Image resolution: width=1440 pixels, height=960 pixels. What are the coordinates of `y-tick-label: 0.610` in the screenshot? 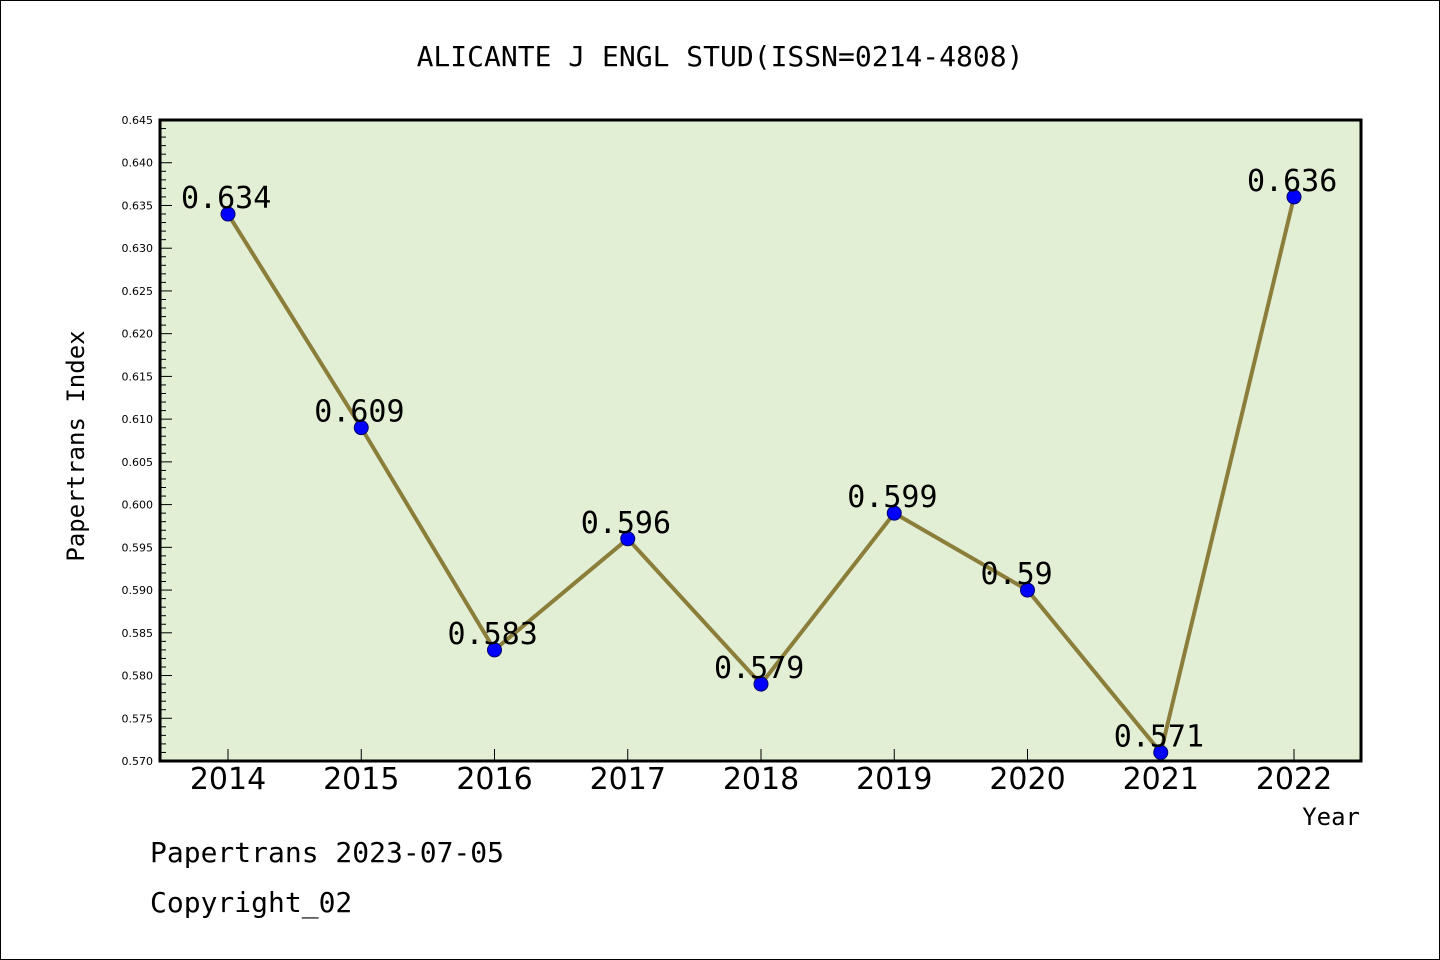 It's located at (138, 419).